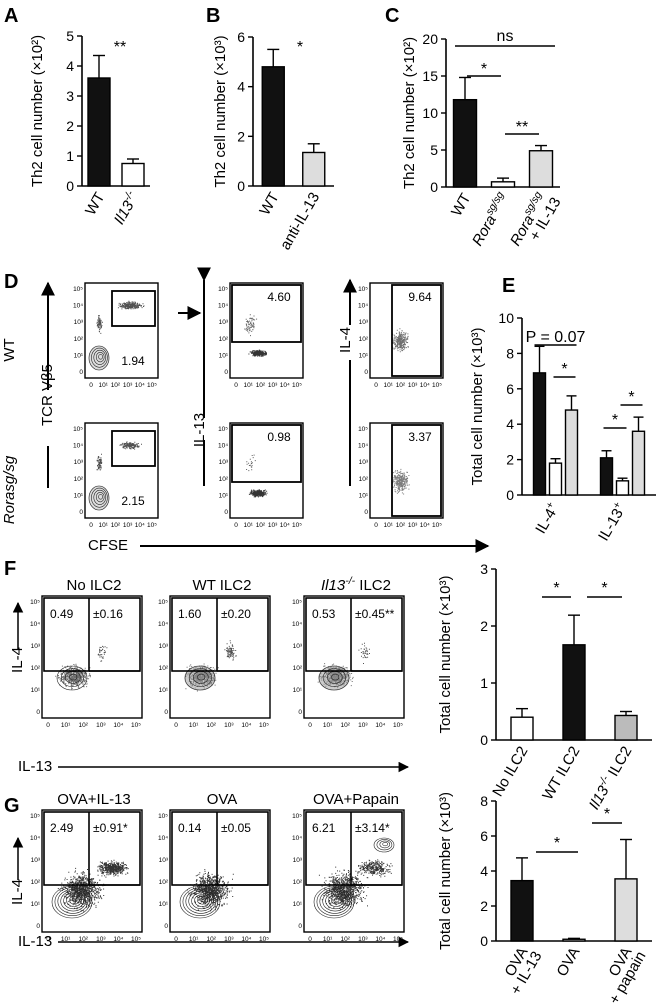 This screenshot has width=662, height=1005. Describe the element at coordinates (222, 585) in the screenshot. I see `flow-F-1-title: WT ILC2` at that location.